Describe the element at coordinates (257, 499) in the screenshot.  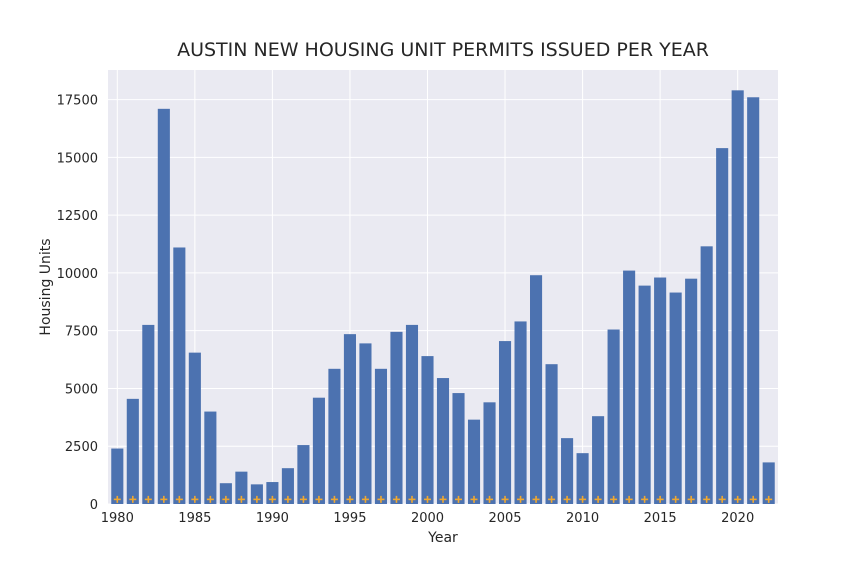
I see `marker-1989` at that location.